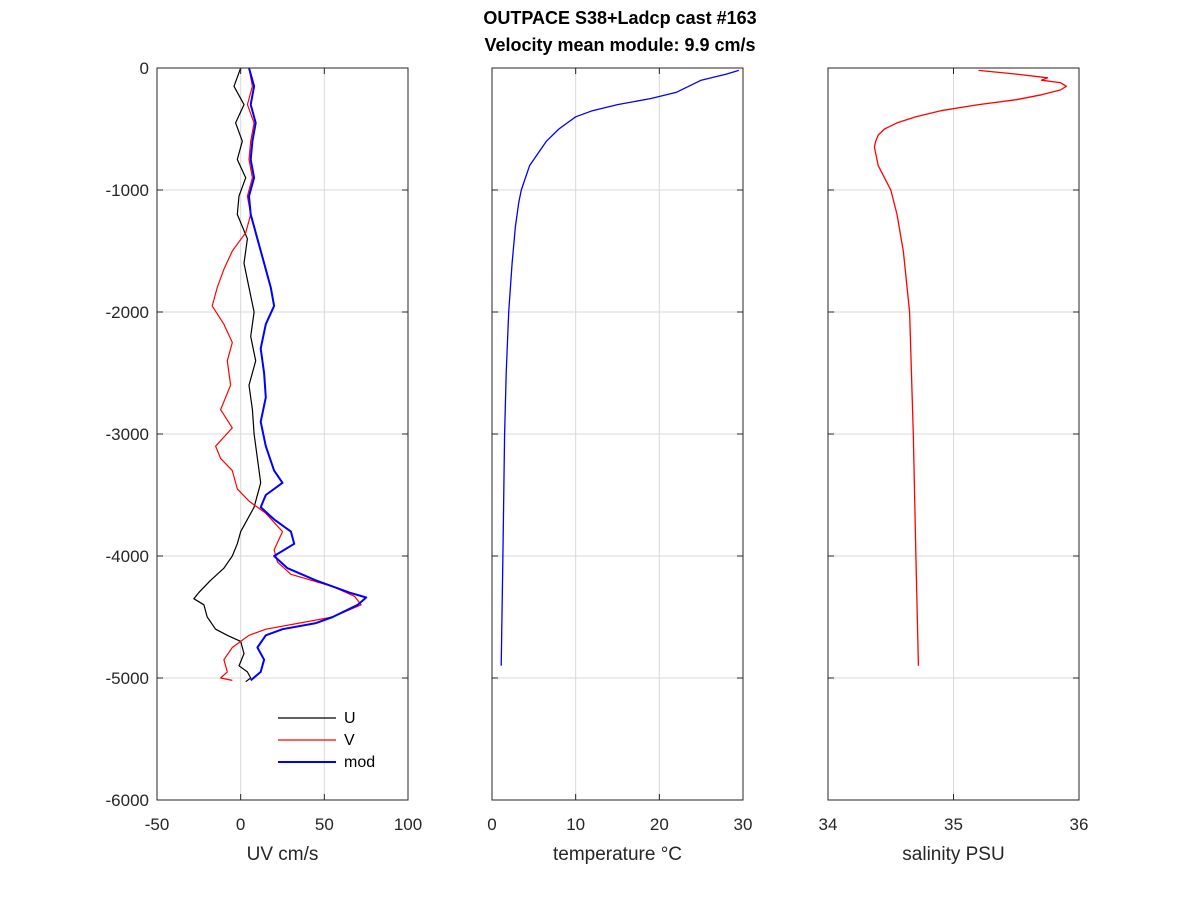  Describe the element at coordinates (127, 556) in the screenshot. I see `y-tick-label: -4000` at that location.